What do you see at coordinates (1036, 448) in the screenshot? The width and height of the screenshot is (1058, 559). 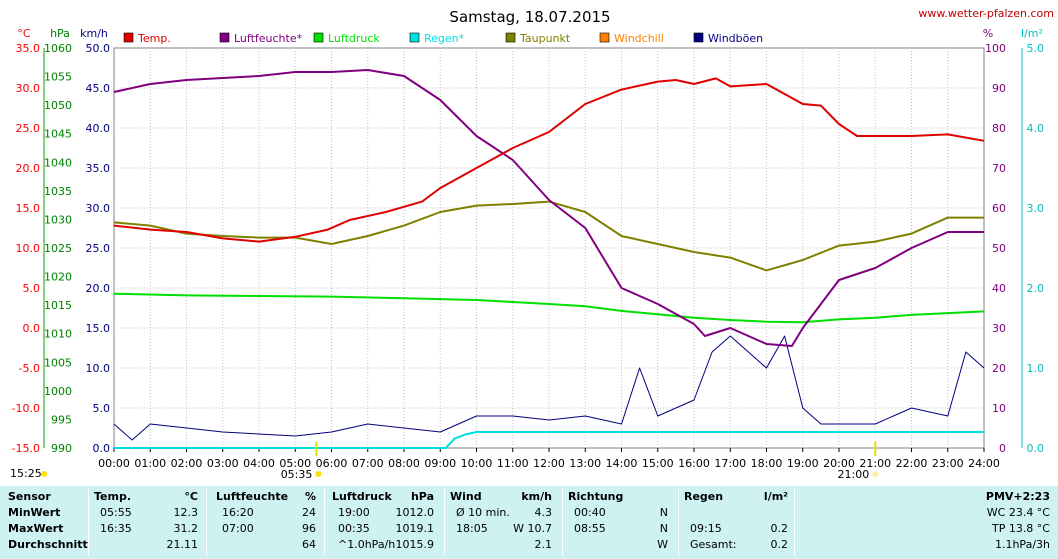 I see `tick-label-rain: 0.0` at bounding box center [1036, 448].